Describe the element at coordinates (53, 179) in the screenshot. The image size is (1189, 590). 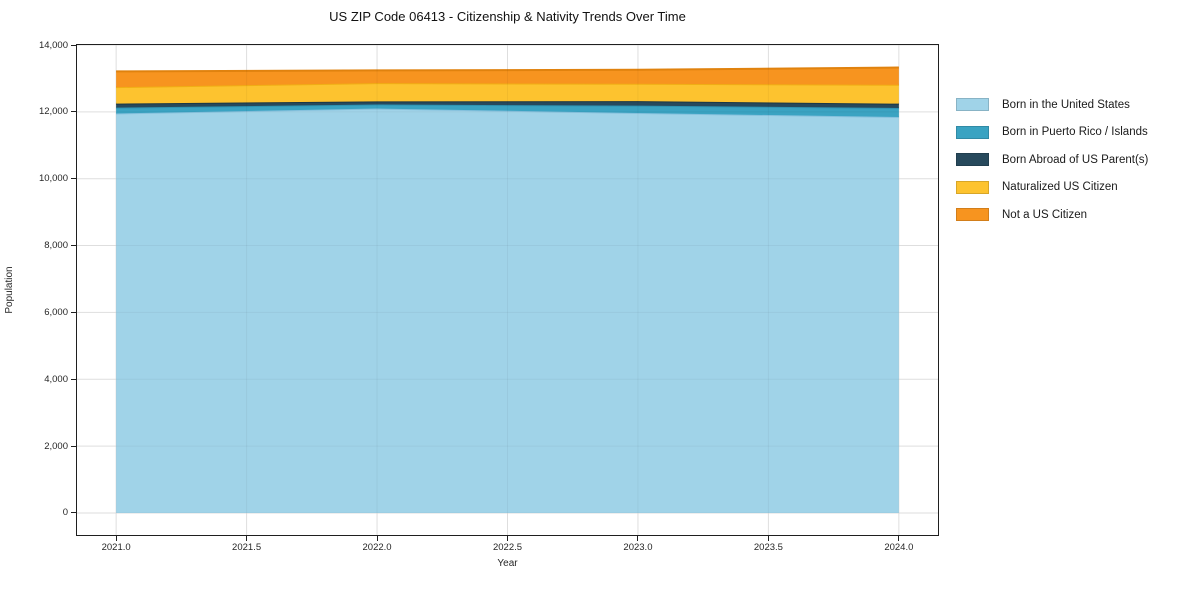
I see `y-tick-label: 10,000` at that location.